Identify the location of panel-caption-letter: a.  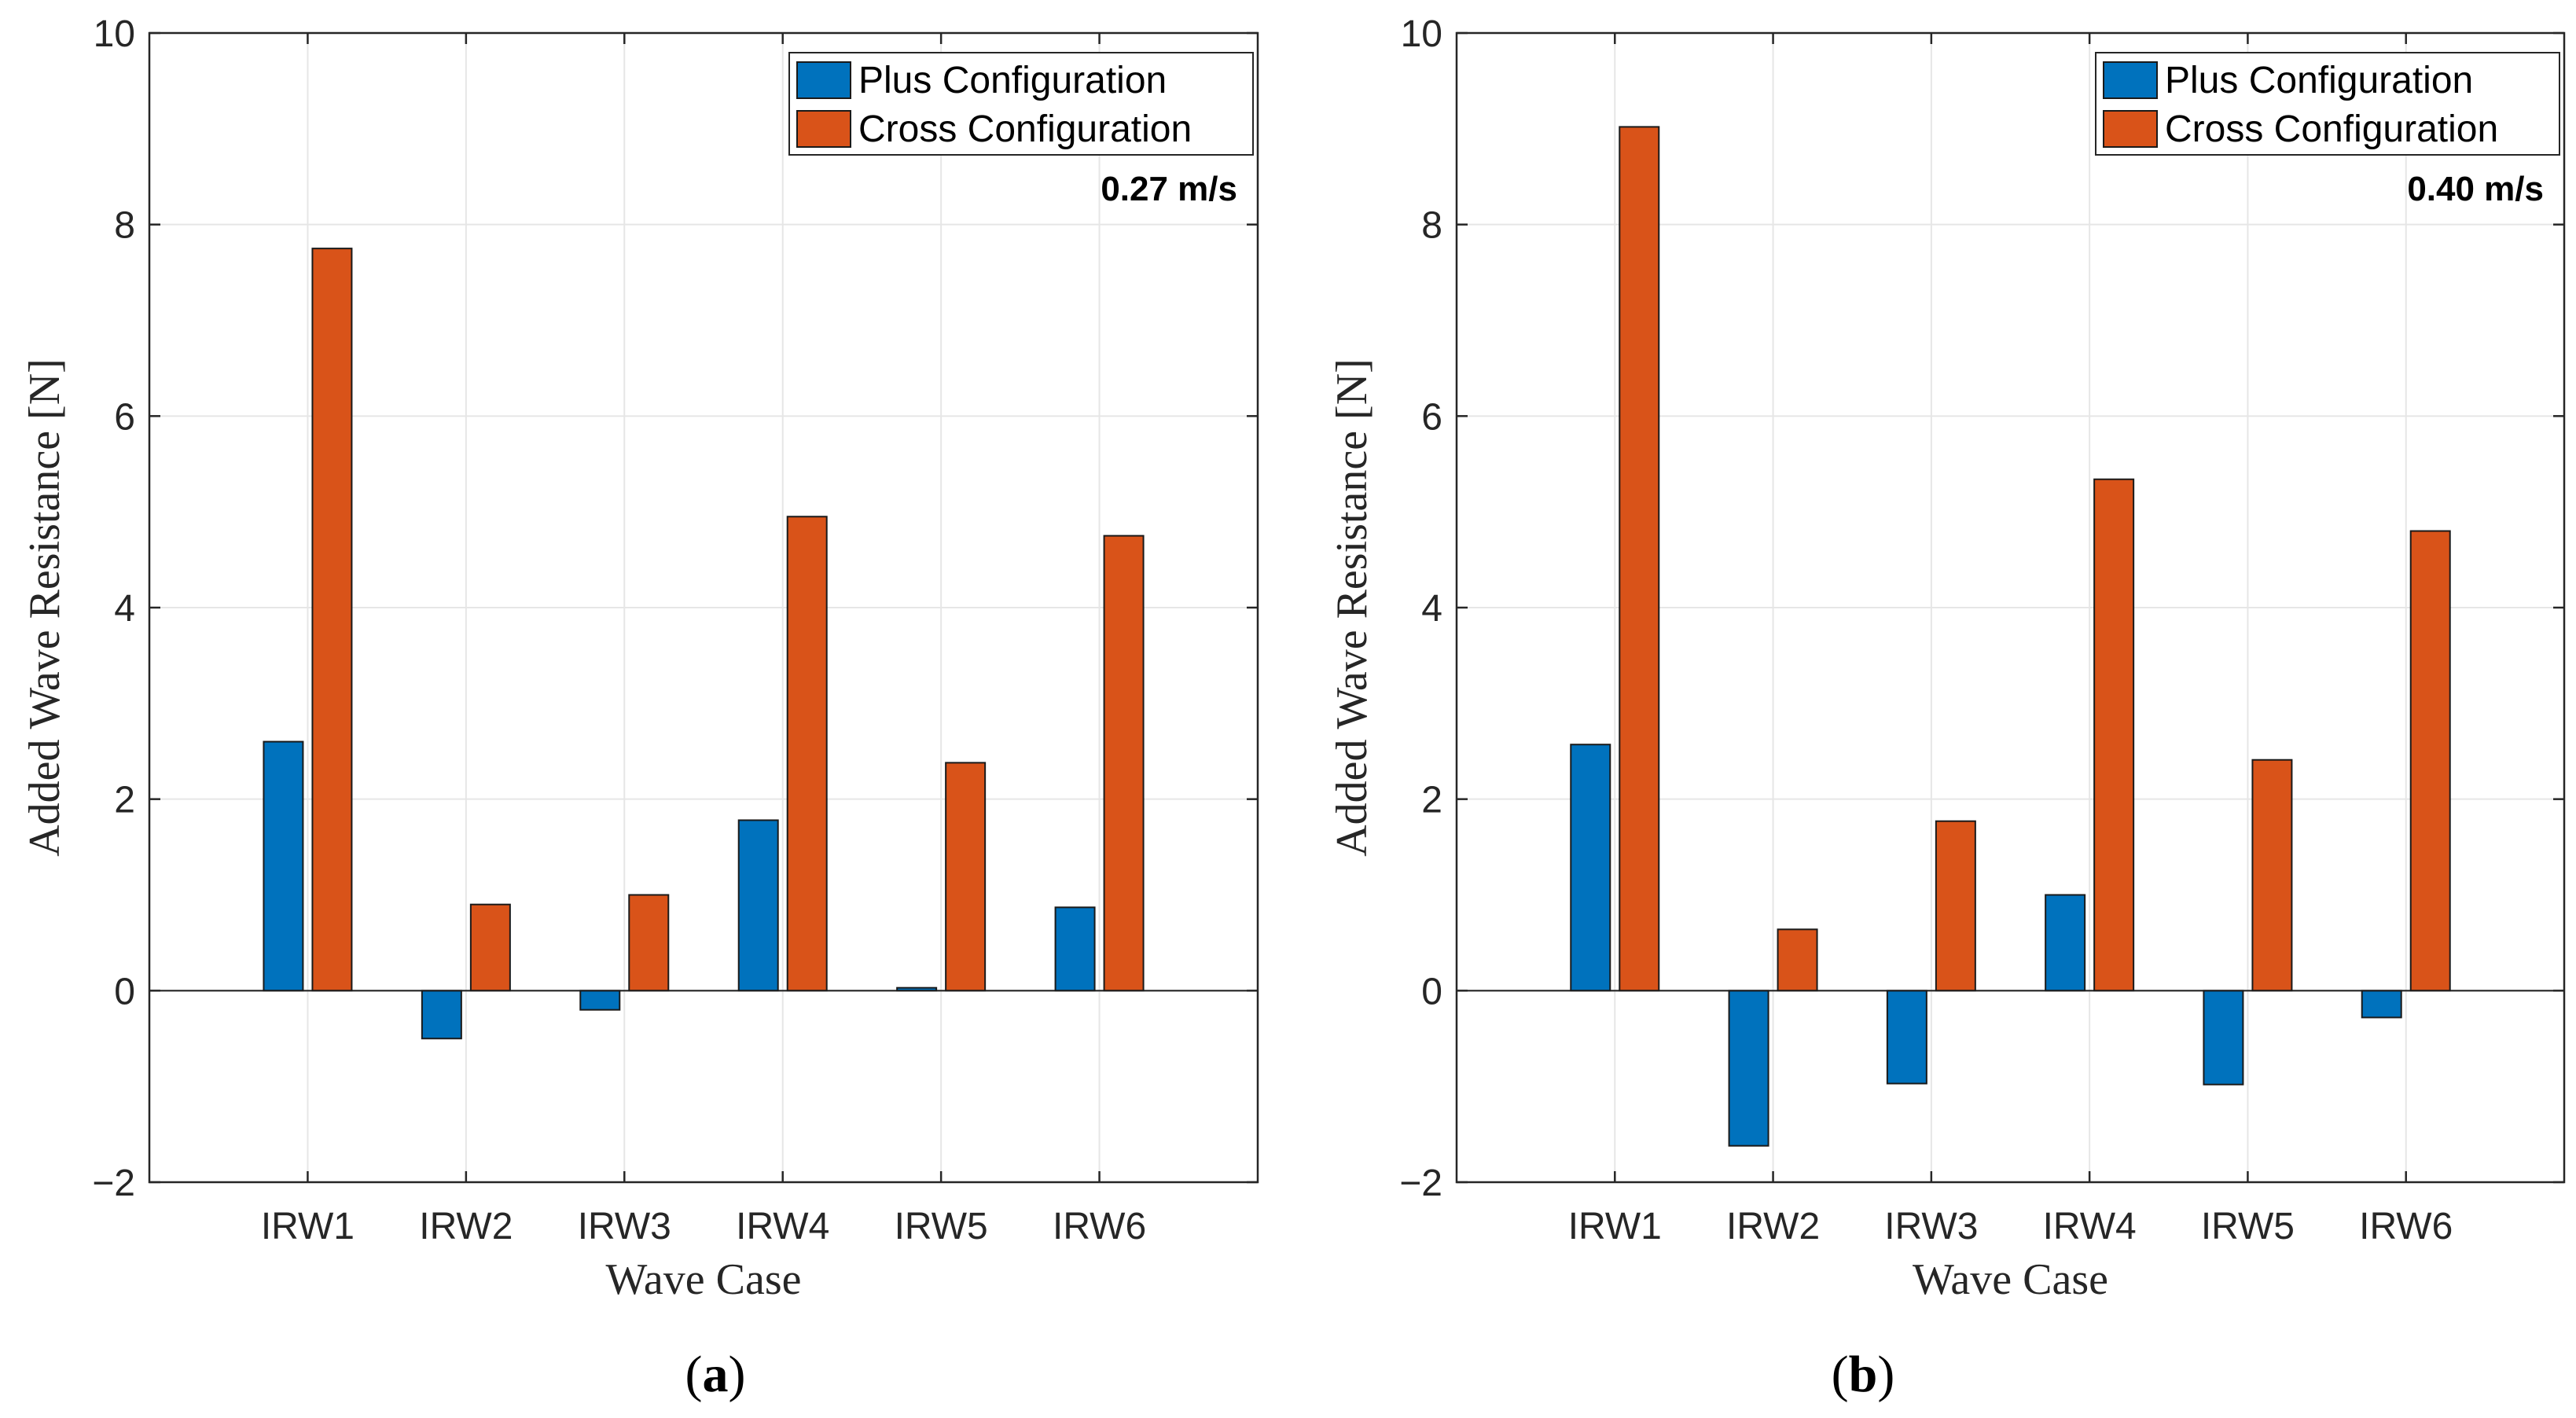
(716, 1374).